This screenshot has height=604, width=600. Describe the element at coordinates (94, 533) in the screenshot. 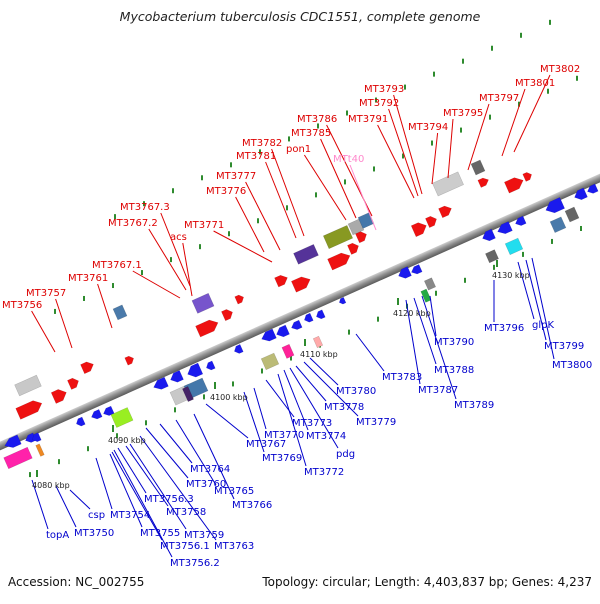

I see `reverse-gene-label: MT3750` at that location.